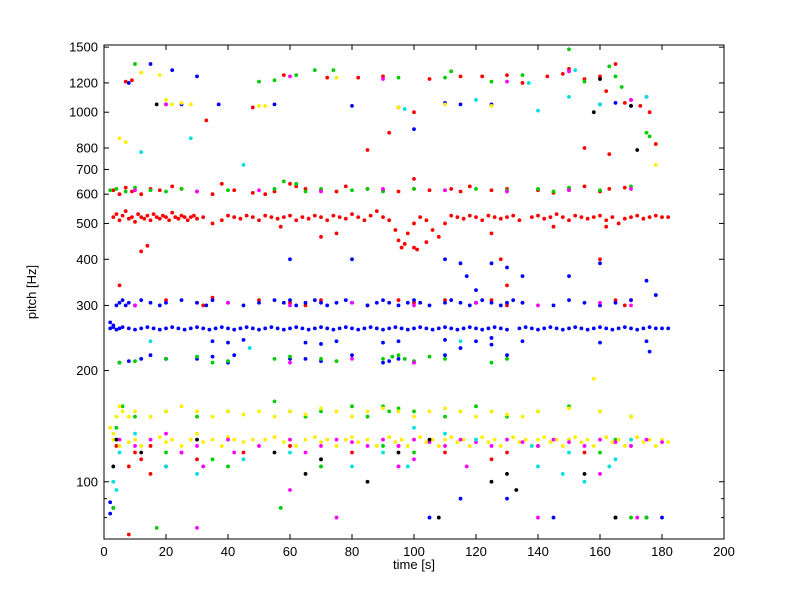 Image resolution: width=800 pixels, height=600 pixels. Describe the element at coordinates (87, 148) in the screenshot. I see `y-tick-label: 800` at that location.